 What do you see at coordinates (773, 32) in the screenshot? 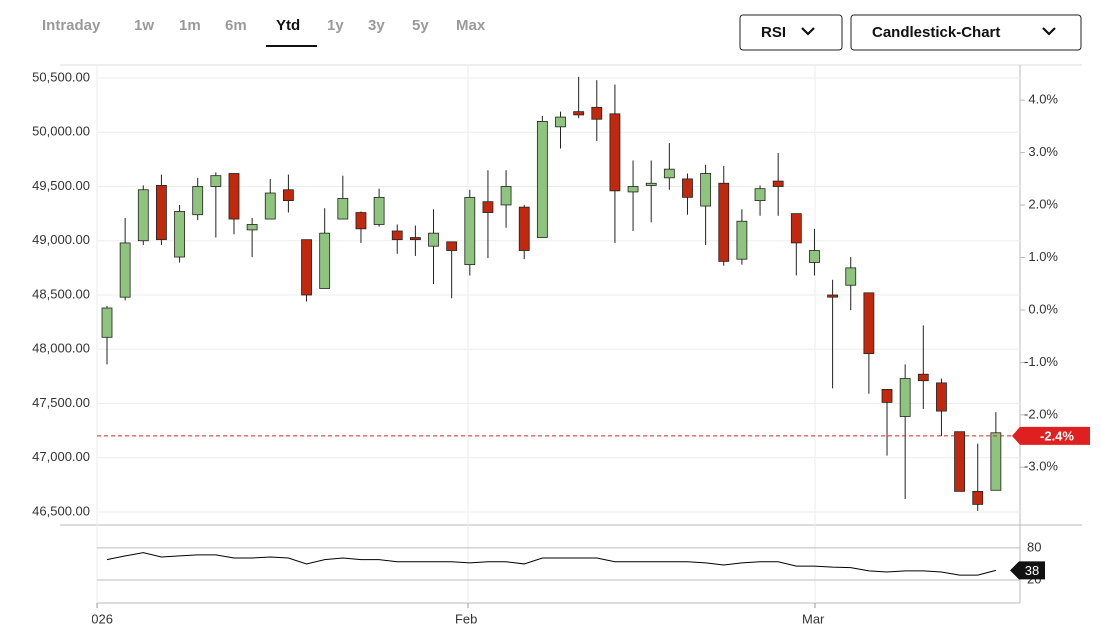
I see `rsi-button-label: RSI` at bounding box center [773, 32].